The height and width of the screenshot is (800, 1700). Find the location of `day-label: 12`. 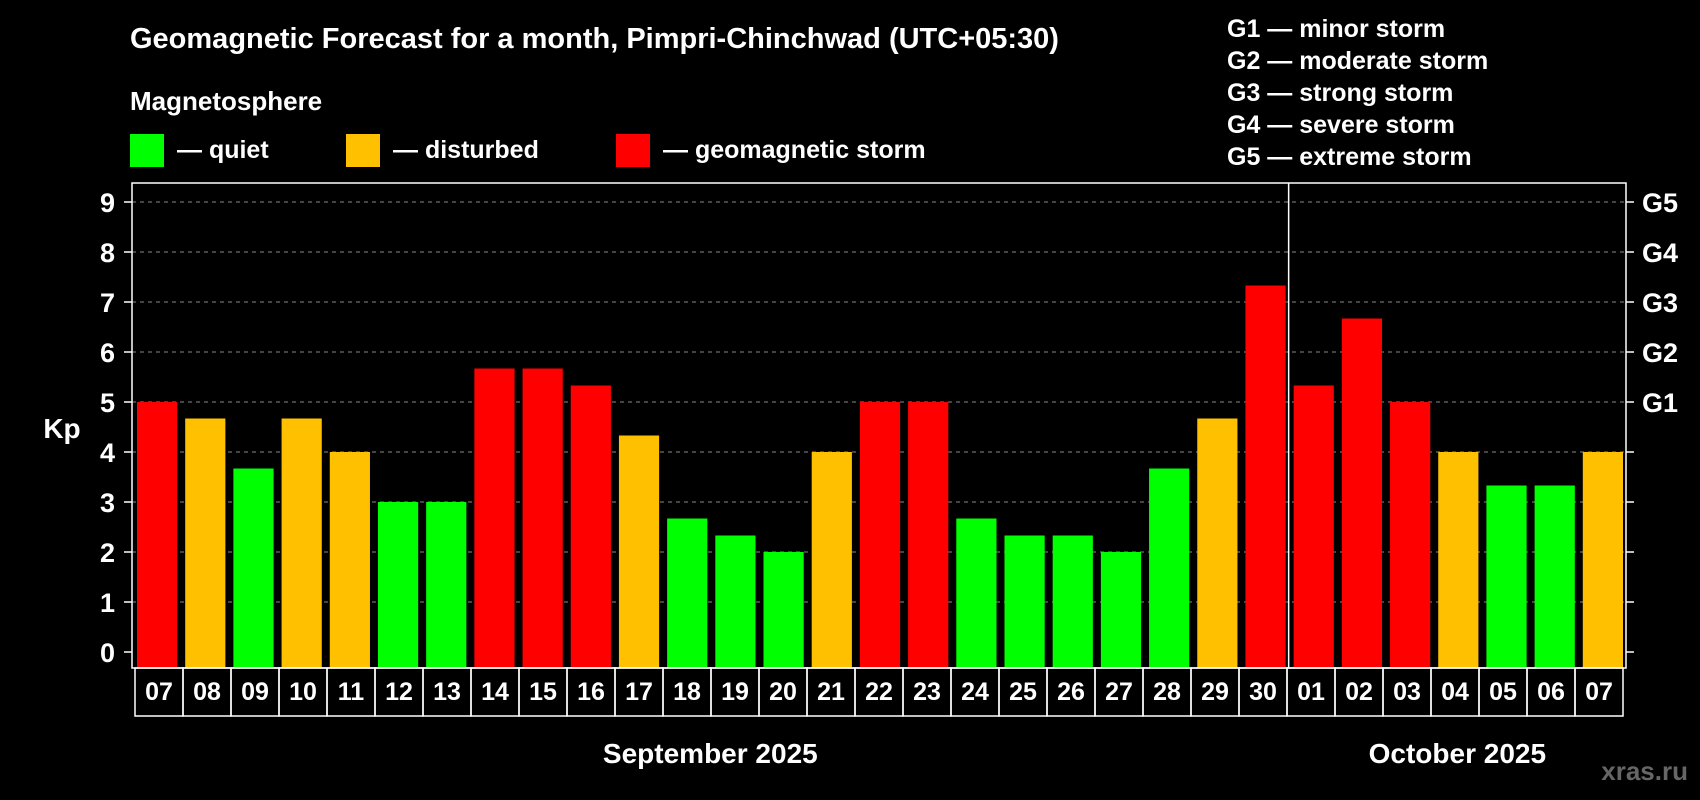

day-label: 12 is located at coordinates (399, 692).